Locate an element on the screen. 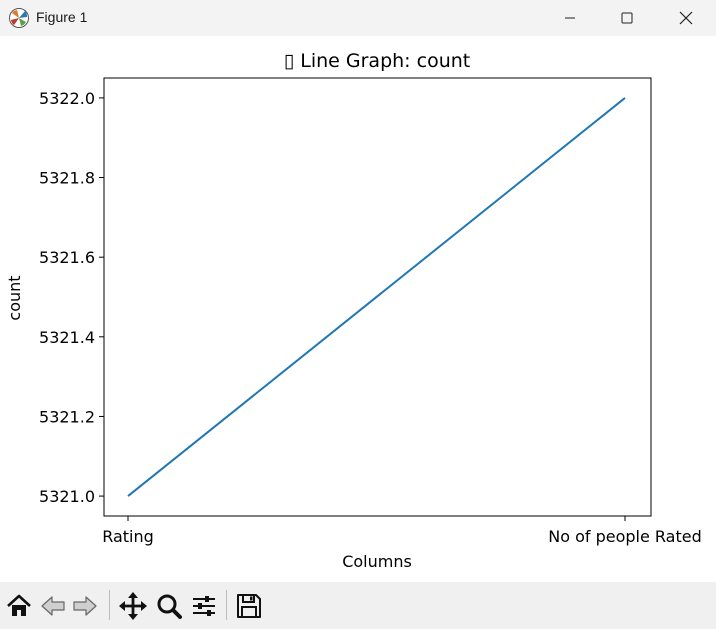 The height and width of the screenshot is (629, 716). x-tick-label: Rating is located at coordinates (128, 536).